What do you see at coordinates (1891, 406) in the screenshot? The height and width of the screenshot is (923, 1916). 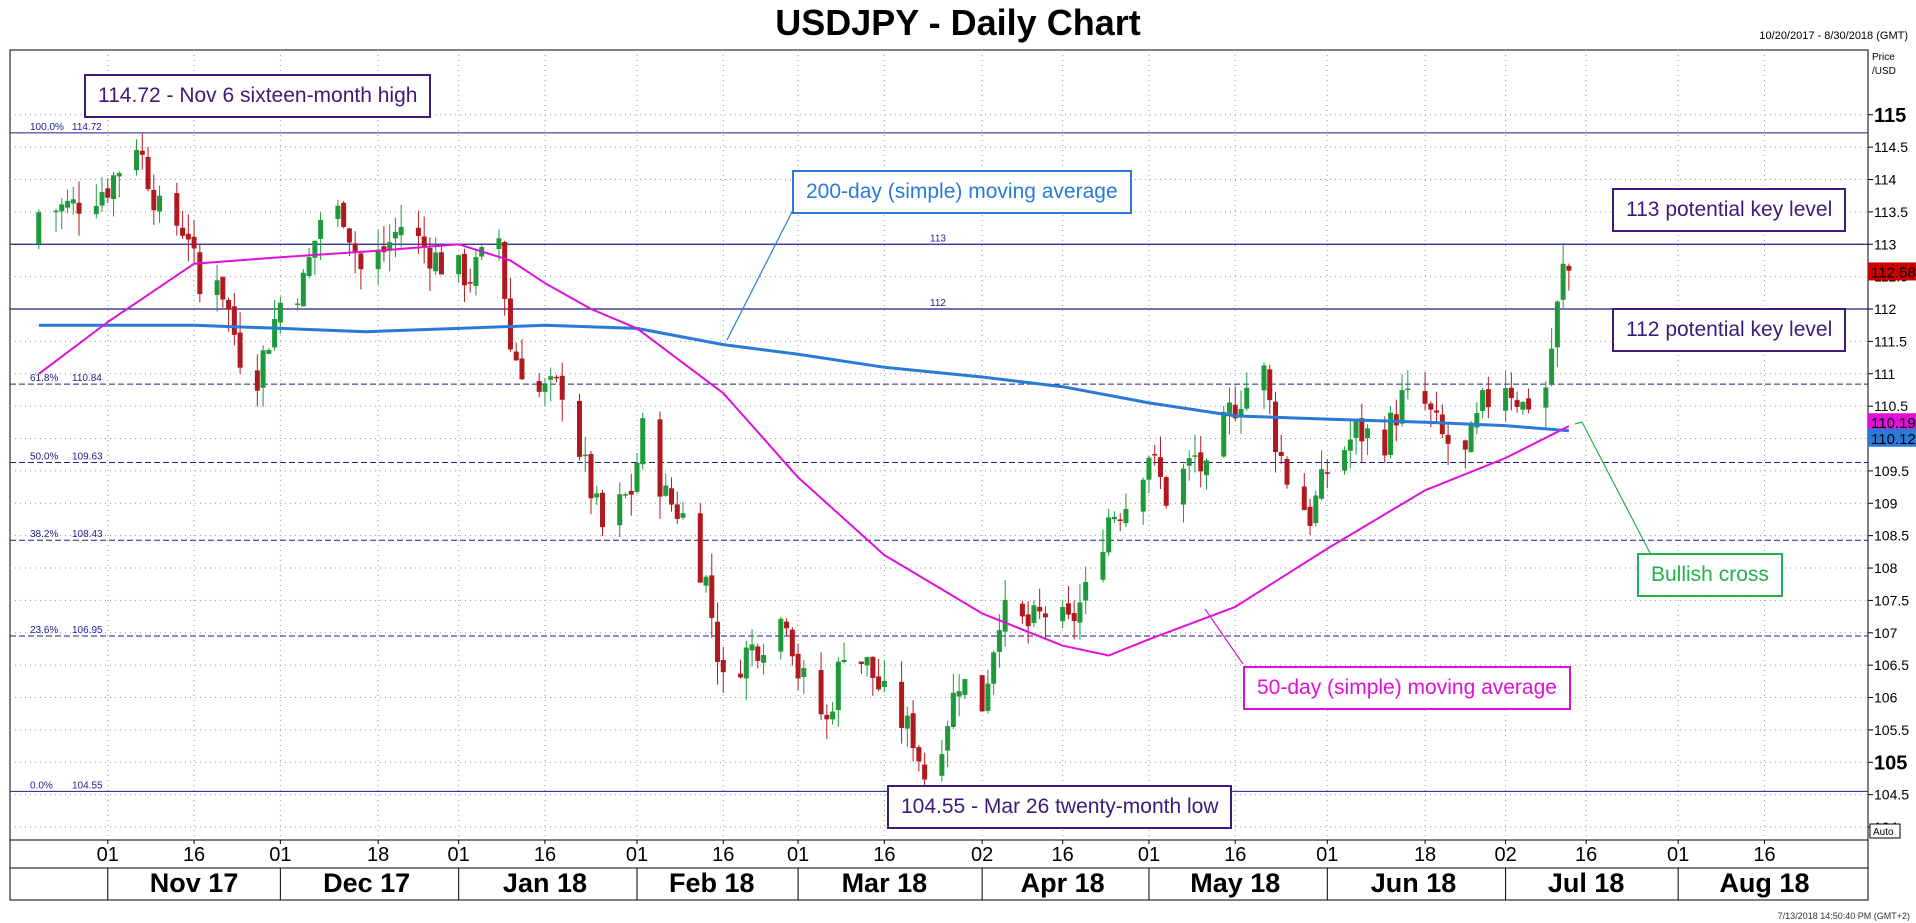 I see `price-tick-label: 110.5` at bounding box center [1891, 406].